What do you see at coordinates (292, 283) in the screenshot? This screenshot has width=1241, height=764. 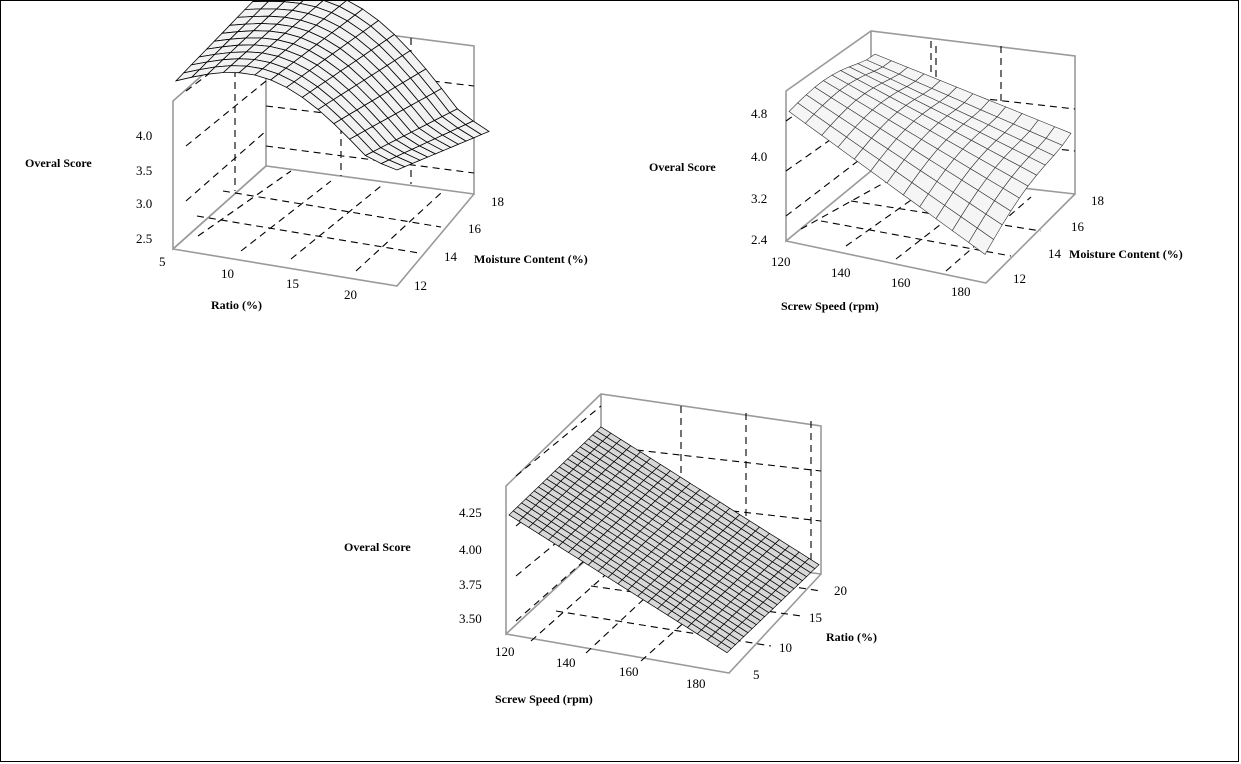 I see `x-tick: 15` at bounding box center [292, 283].